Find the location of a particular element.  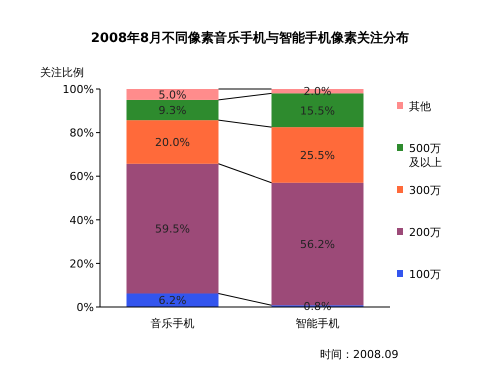

data-label: 20.0% is located at coordinates (172, 142).